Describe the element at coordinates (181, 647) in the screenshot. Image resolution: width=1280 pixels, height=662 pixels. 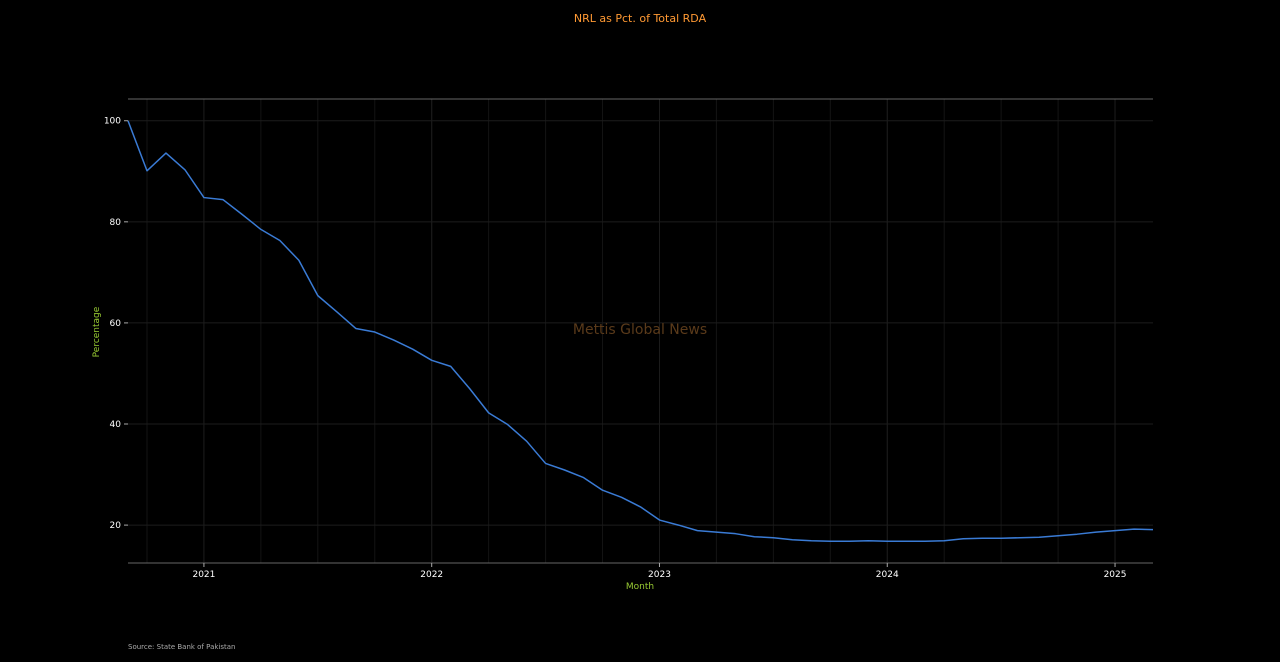
I see `source-note: Source: State Bank of Pakistan` at that location.